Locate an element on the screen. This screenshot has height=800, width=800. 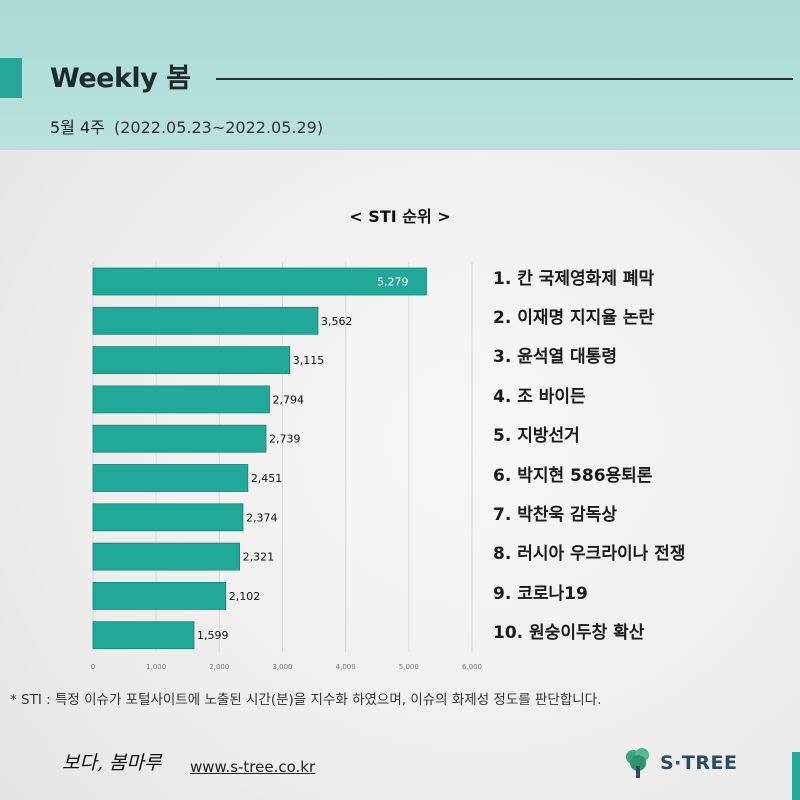
rank-item-5: 5. 지방선거 is located at coordinates (536, 436).